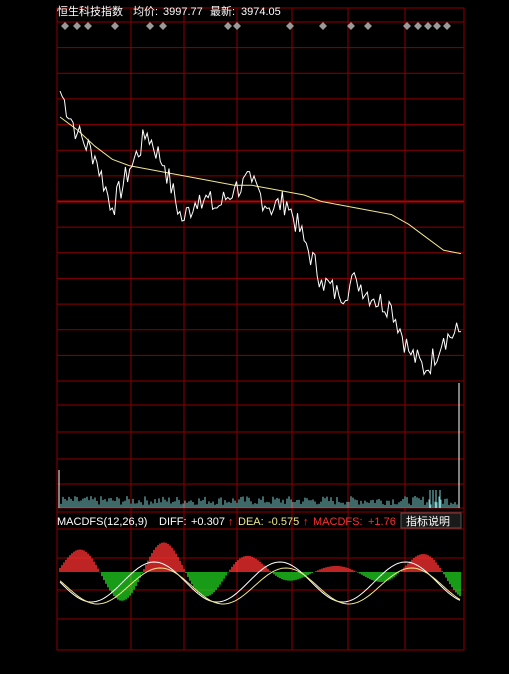  Describe the element at coordinates (90, 11) in the screenshot. I see `index-name: 恒生科技指数` at that location.